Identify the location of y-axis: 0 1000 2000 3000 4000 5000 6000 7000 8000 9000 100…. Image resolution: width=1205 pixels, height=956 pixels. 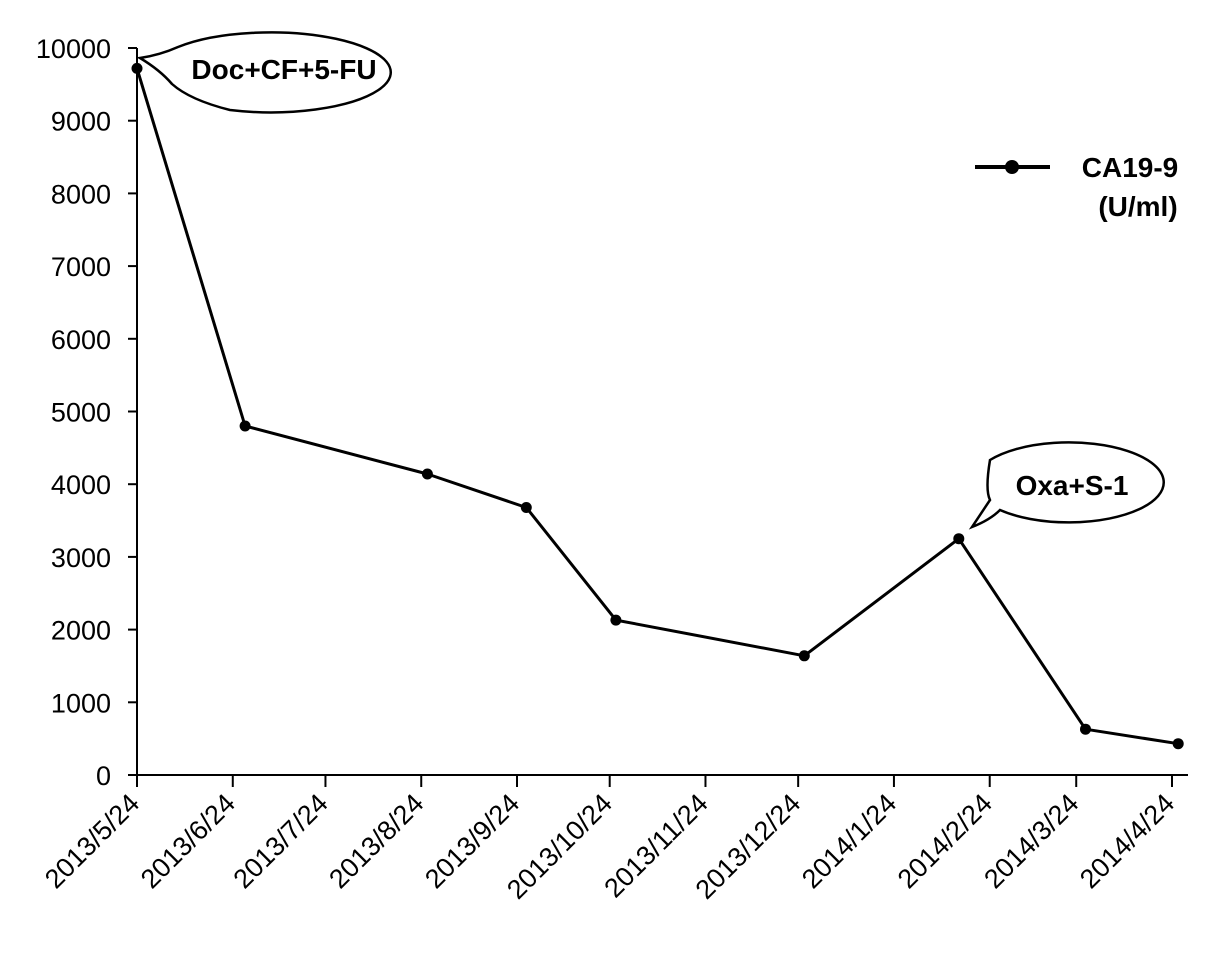
(87, 412).